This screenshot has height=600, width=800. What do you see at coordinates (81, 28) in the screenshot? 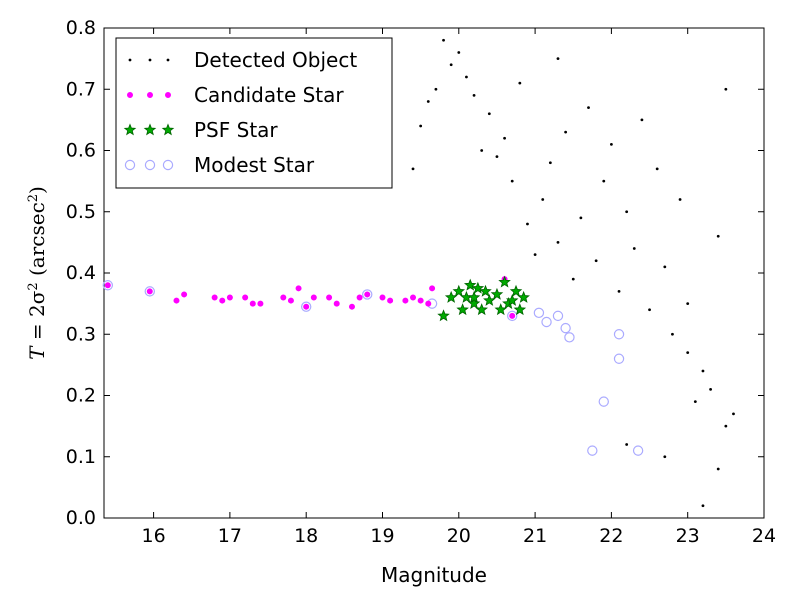
I see `y-tick-label: 0.8` at bounding box center [81, 28].